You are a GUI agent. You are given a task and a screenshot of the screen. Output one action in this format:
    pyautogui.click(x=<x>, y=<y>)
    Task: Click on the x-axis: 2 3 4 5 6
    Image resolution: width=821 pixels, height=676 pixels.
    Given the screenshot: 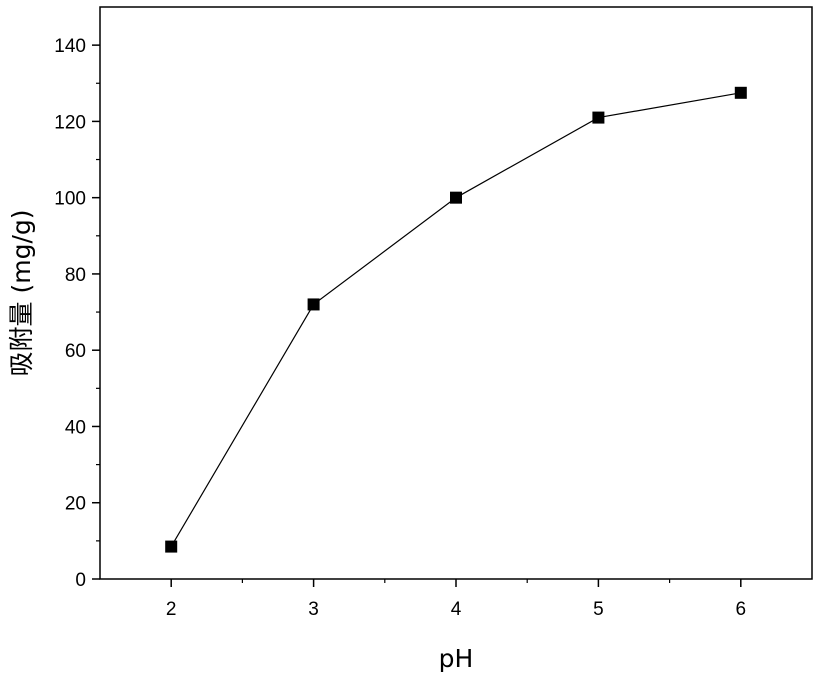 What is the action you would take?
    pyautogui.click(x=456, y=599)
    